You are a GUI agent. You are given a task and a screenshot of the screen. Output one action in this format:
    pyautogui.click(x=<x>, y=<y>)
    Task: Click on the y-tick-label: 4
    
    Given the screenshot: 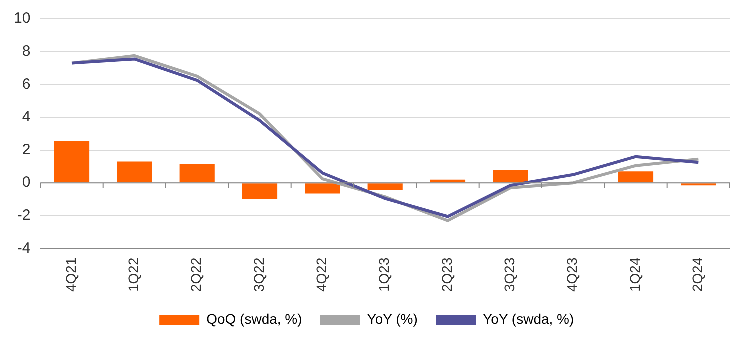 What is the action you would take?
    pyautogui.click(x=26, y=117)
    